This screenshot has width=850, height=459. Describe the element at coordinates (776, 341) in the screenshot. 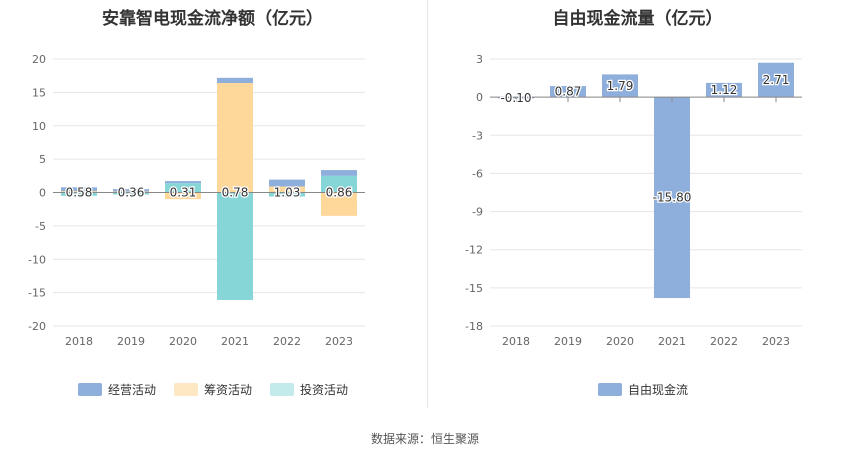

I see `right-x-tick-label: 2023` at that location.